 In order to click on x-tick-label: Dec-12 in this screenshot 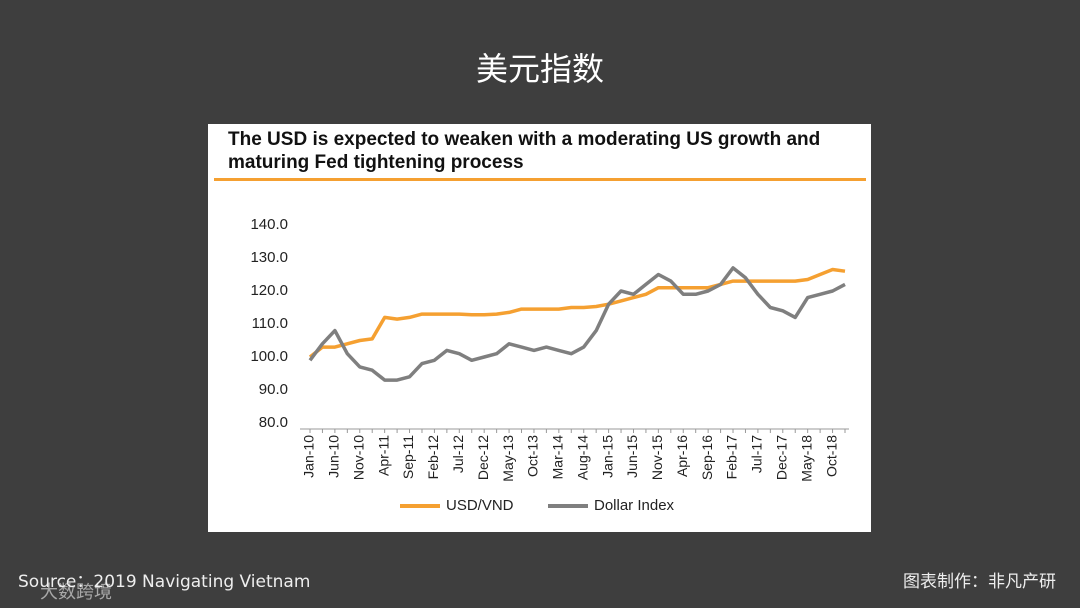, I will do `click(483, 457)`.